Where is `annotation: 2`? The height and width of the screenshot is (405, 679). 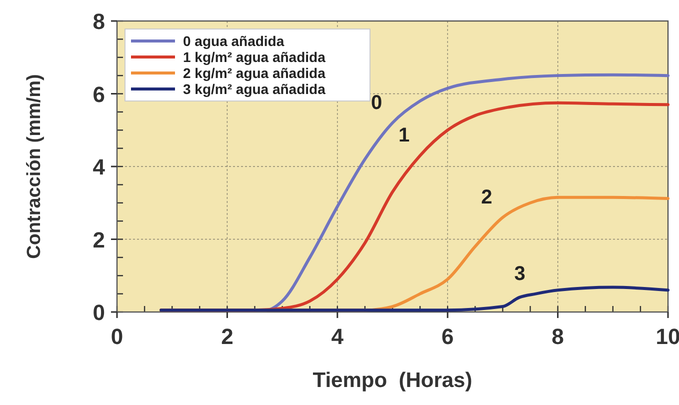
annotation: 2 is located at coordinates (486, 197).